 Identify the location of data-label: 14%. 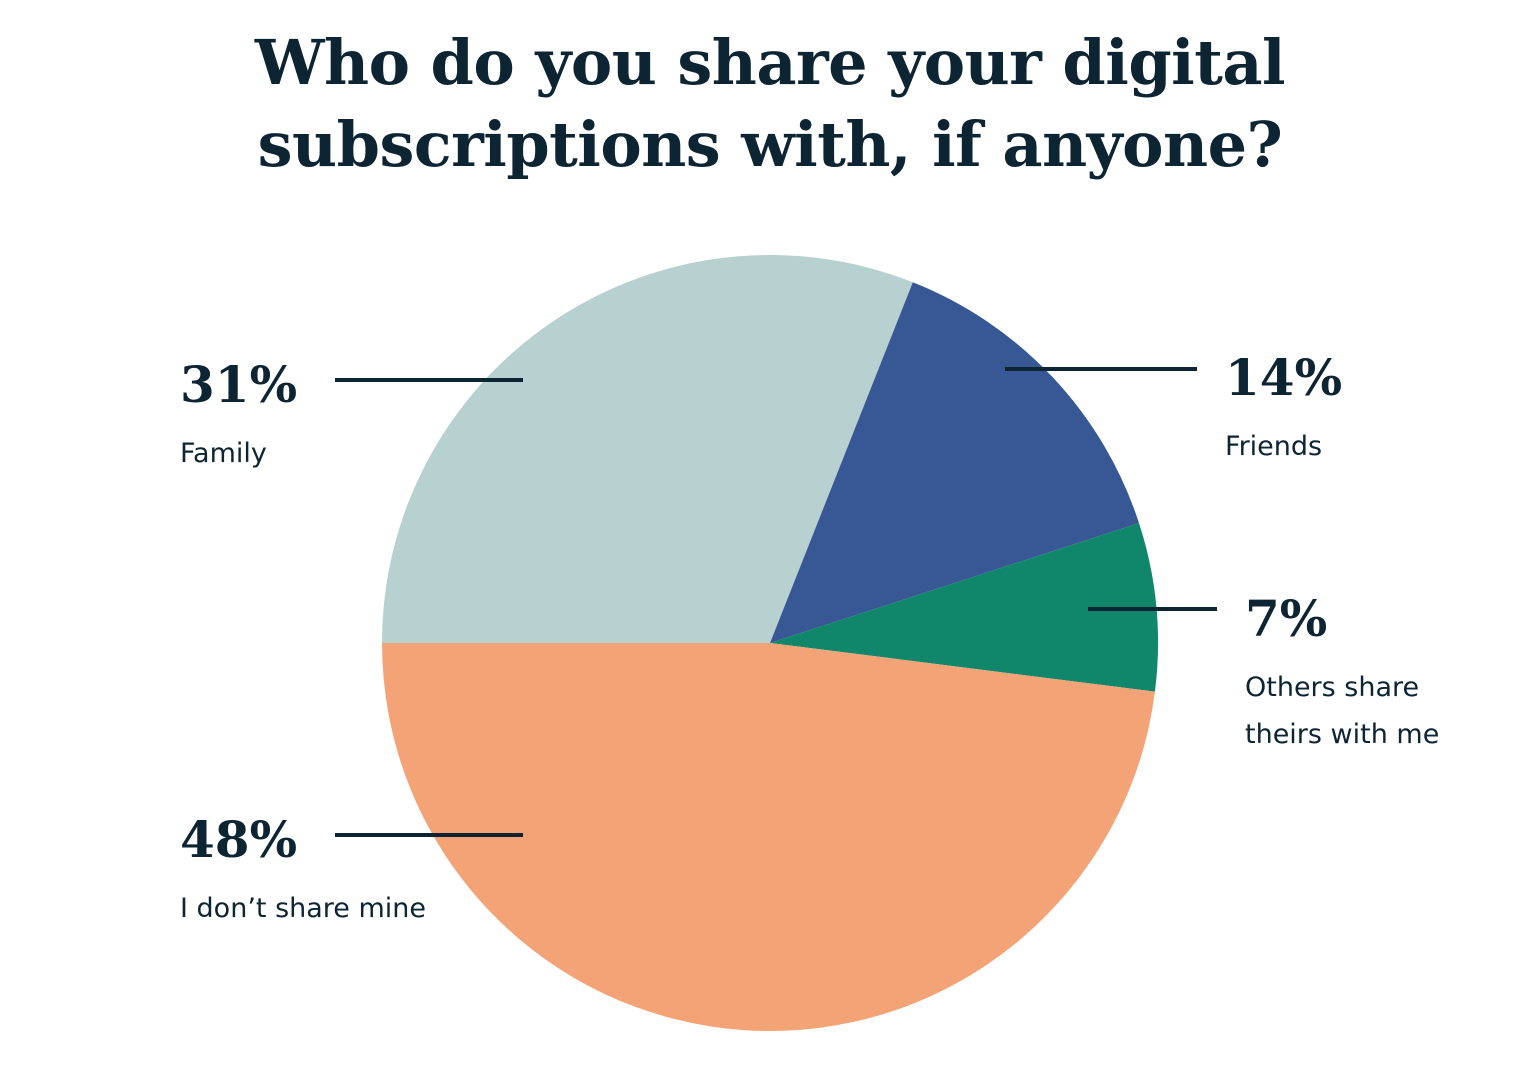
(1283, 377).